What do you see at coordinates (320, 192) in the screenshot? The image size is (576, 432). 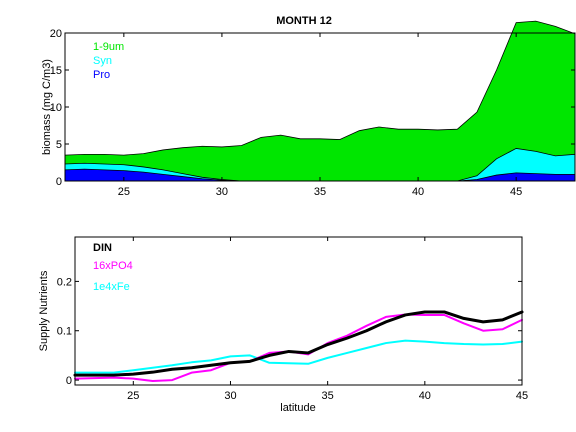 I see `chart1-xtick-label: 35` at bounding box center [320, 192].